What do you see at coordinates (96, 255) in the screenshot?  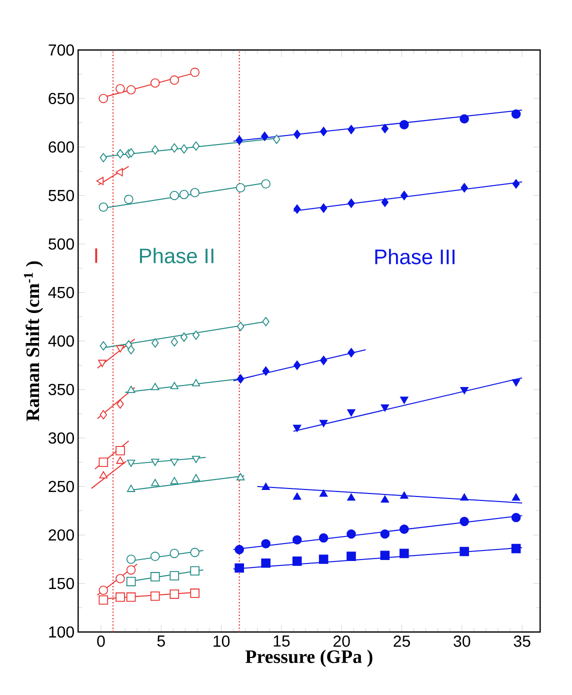 I see `annotation: I` at bounding box center [96, 255].